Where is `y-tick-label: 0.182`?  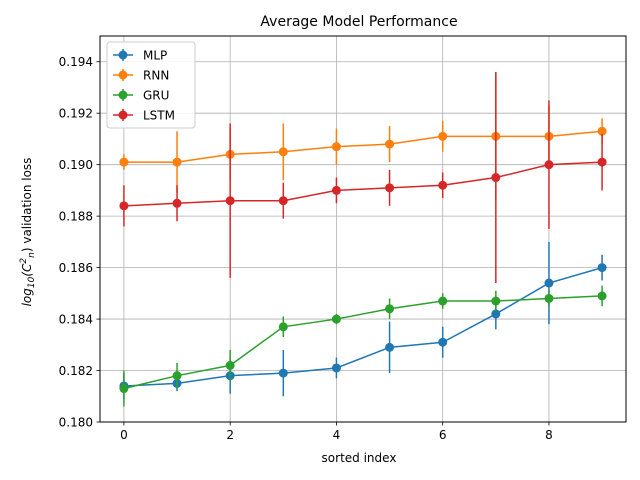
y-tick-label: 0.182 is located at coordinates (76, 371).